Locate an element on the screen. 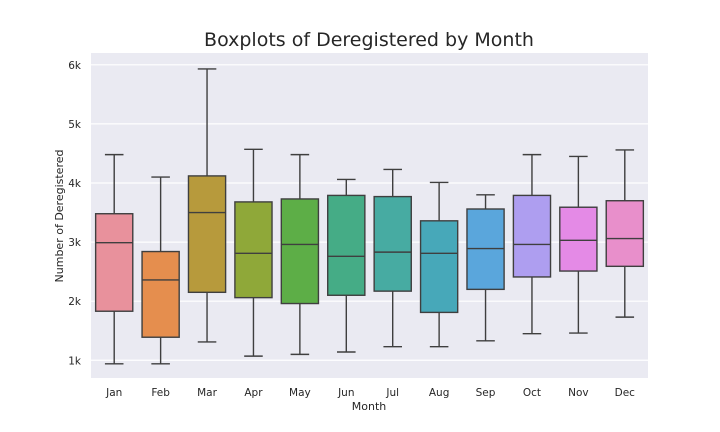 The height and width of the screenshot is (432, 720). x-tick-label: Jun is located at coordinates (345, 393).